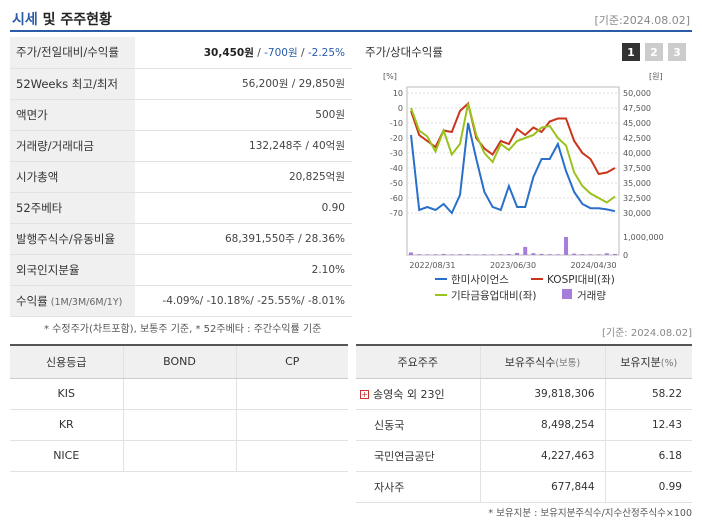  I want to click on holder-name: + 송영숙 외 23인, so click(418, 394).